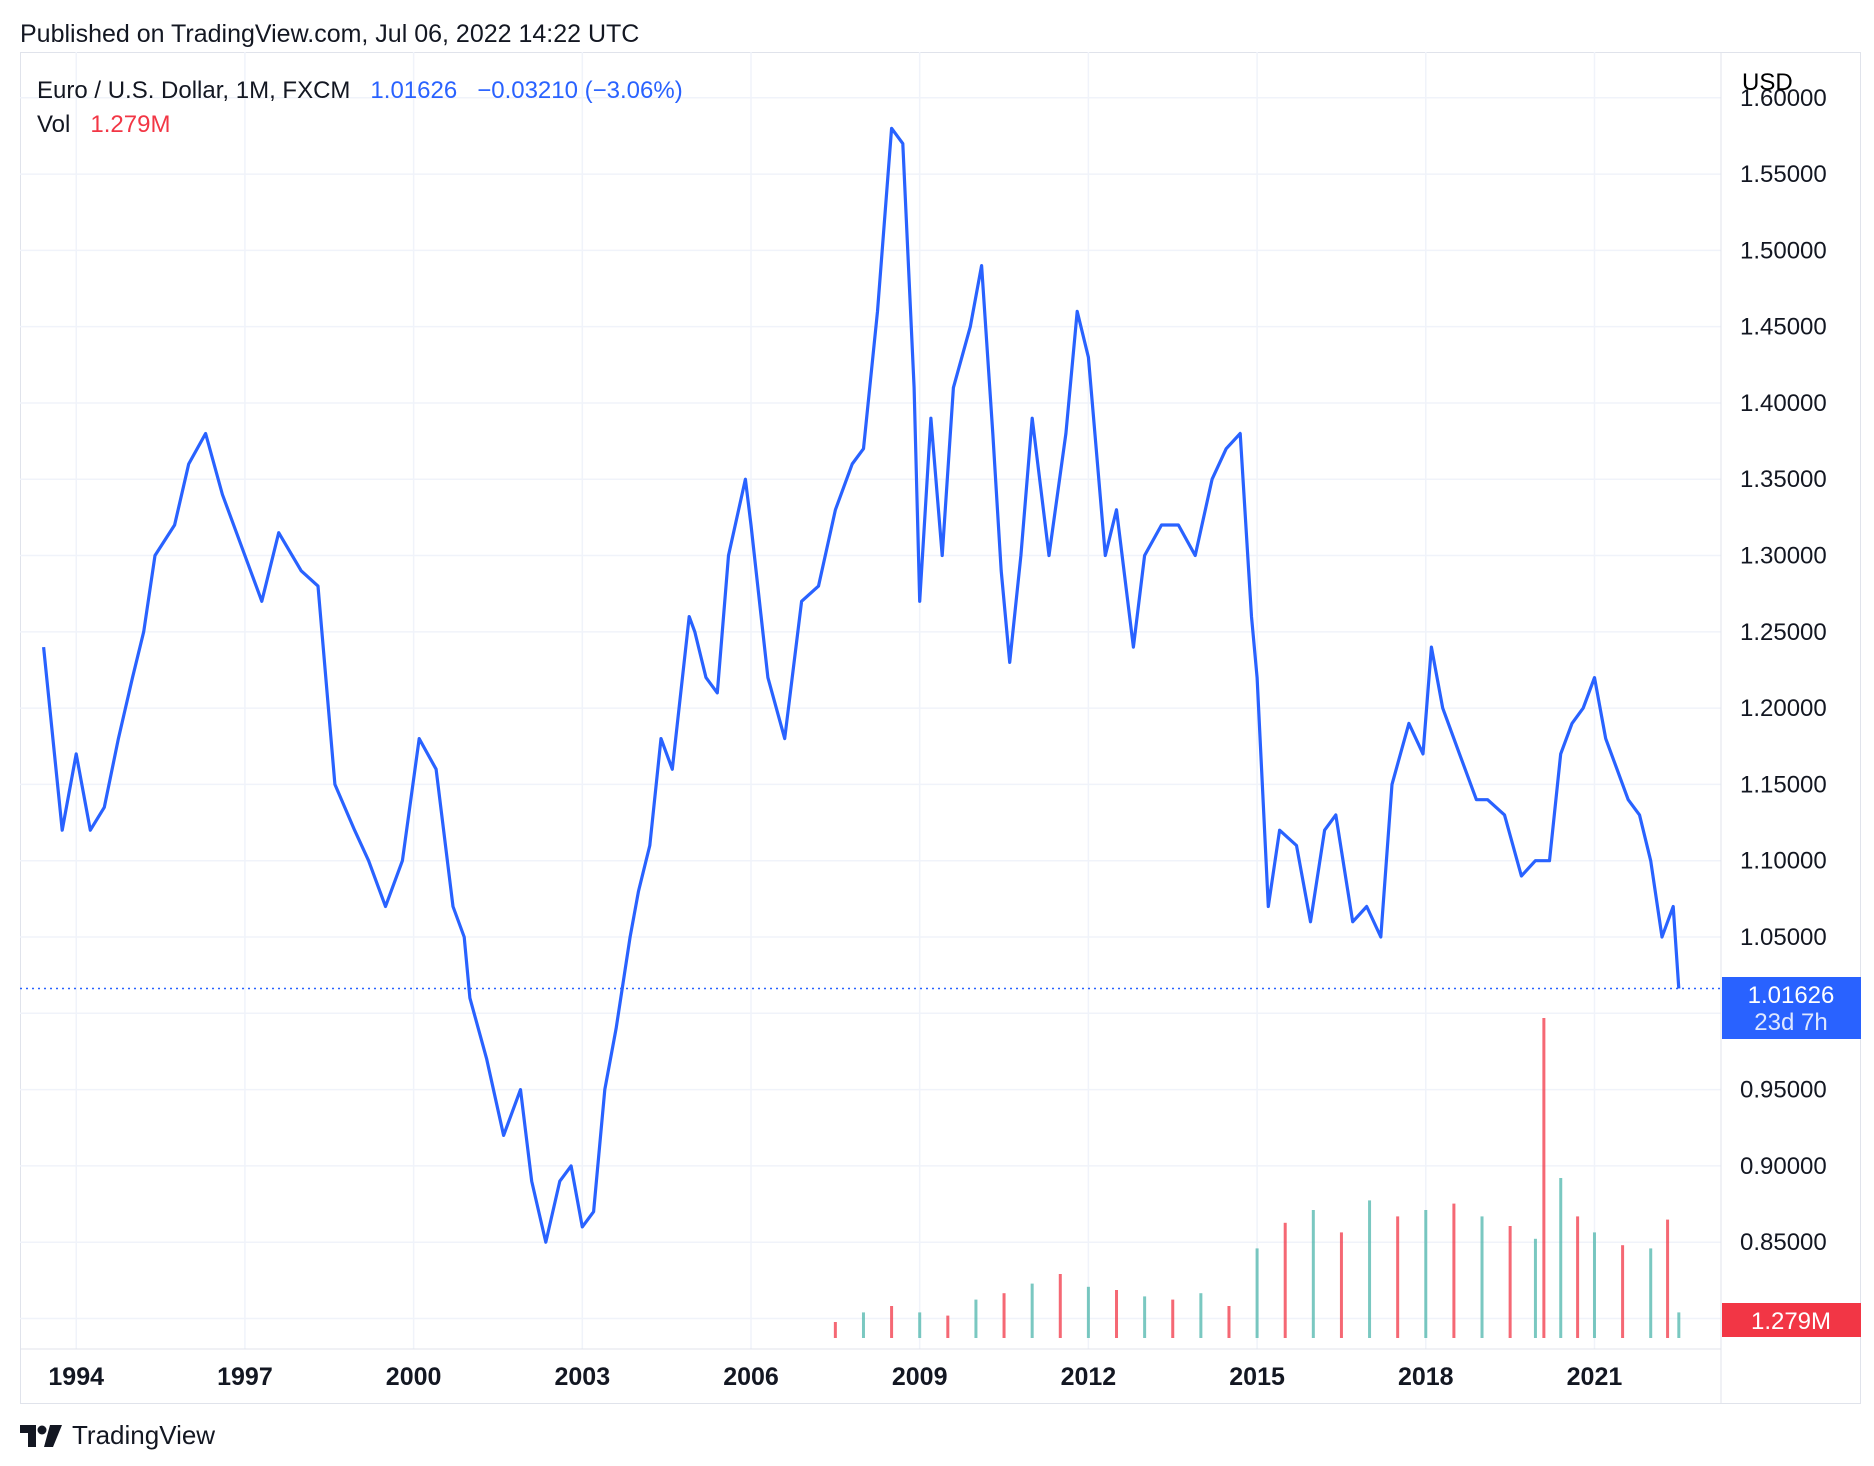 The height and width of the screenshot is (1466, 1874). What do you see at coordinates (194, 90) in the screenshot?
I see `symbol-name: Euro / U.S. Dollar, 1M, FXCM` at bounding box center [194, 90].